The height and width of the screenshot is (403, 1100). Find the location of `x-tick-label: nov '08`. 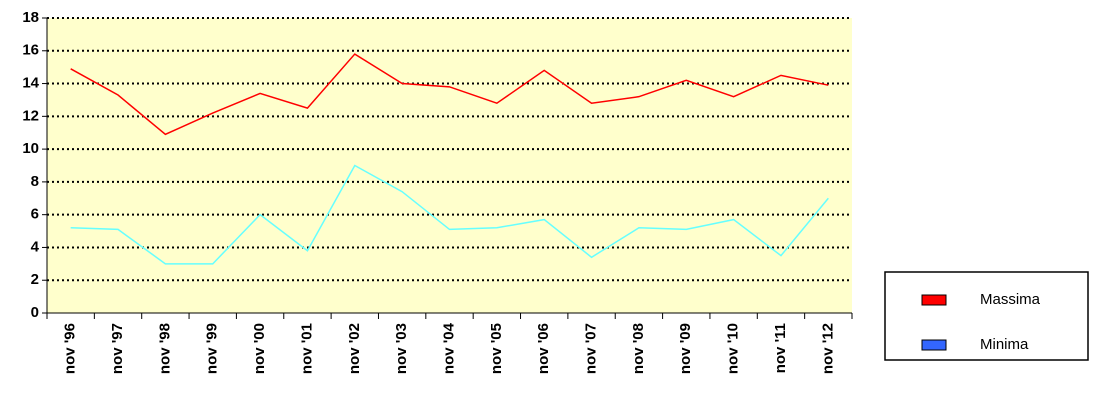

x-tick-label: nov '08 is located at coordinates (638, 348).